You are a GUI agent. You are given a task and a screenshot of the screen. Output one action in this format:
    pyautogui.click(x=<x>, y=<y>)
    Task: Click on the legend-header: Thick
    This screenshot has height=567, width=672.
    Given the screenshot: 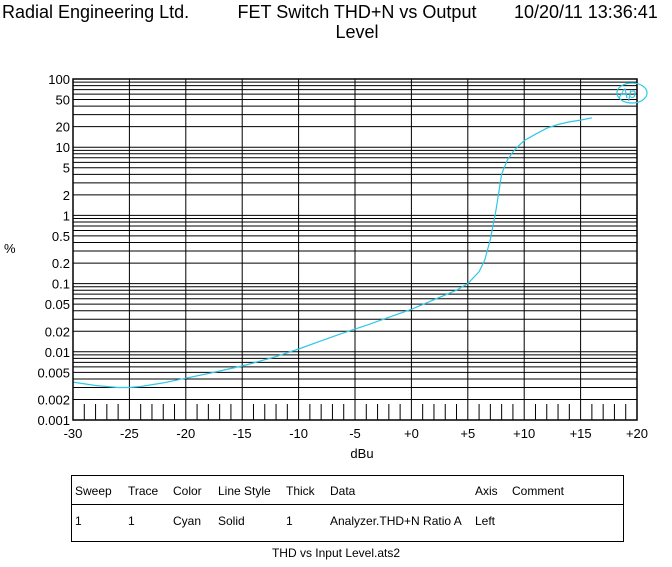 What is the action you would take?
    pyautogui.click(x=300, y=491)
    